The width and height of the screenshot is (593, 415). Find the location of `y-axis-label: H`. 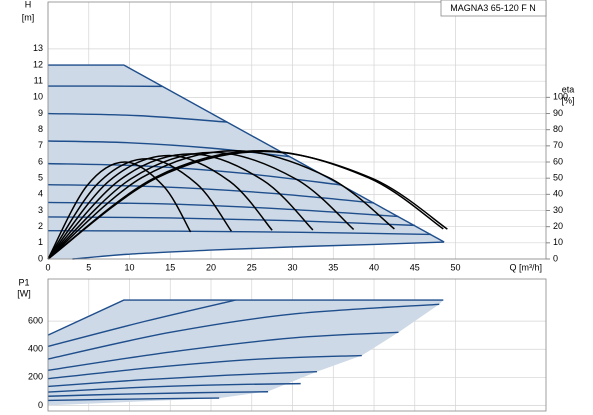

y-axis-label: H is located at coordinates (28, 4).